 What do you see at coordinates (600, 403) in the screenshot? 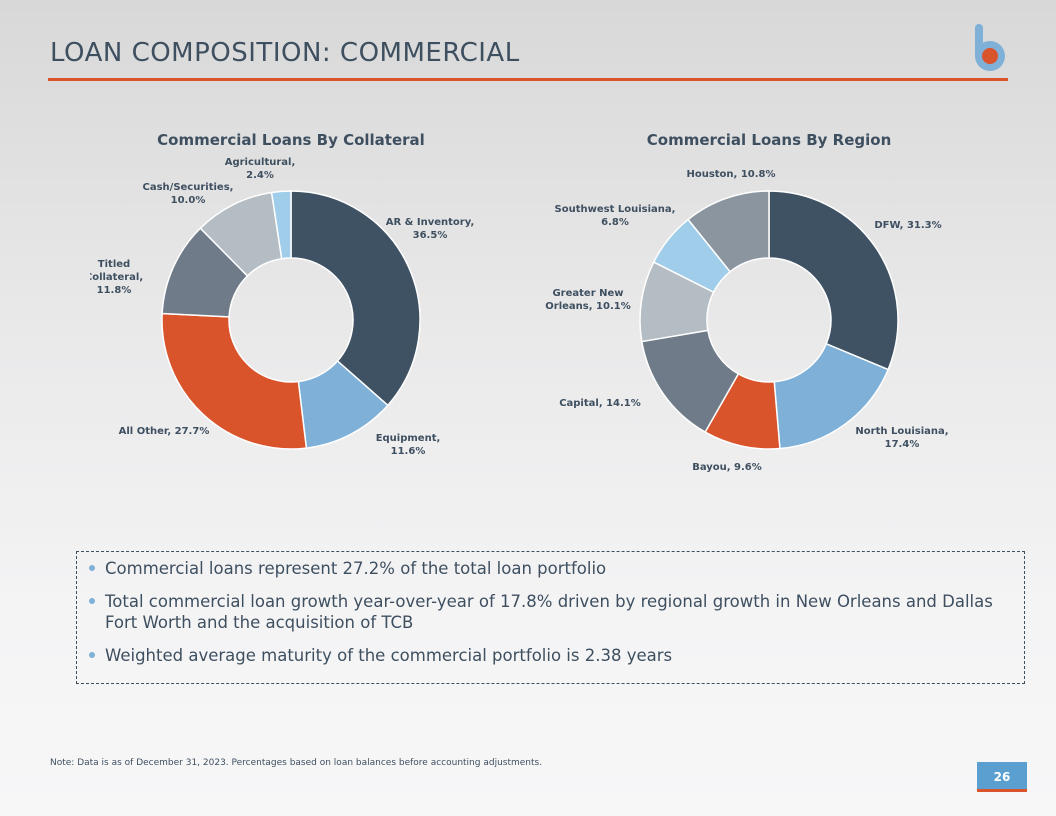
I see `label-capital: Capital, 14.1%` at bounding box center [600, 403].